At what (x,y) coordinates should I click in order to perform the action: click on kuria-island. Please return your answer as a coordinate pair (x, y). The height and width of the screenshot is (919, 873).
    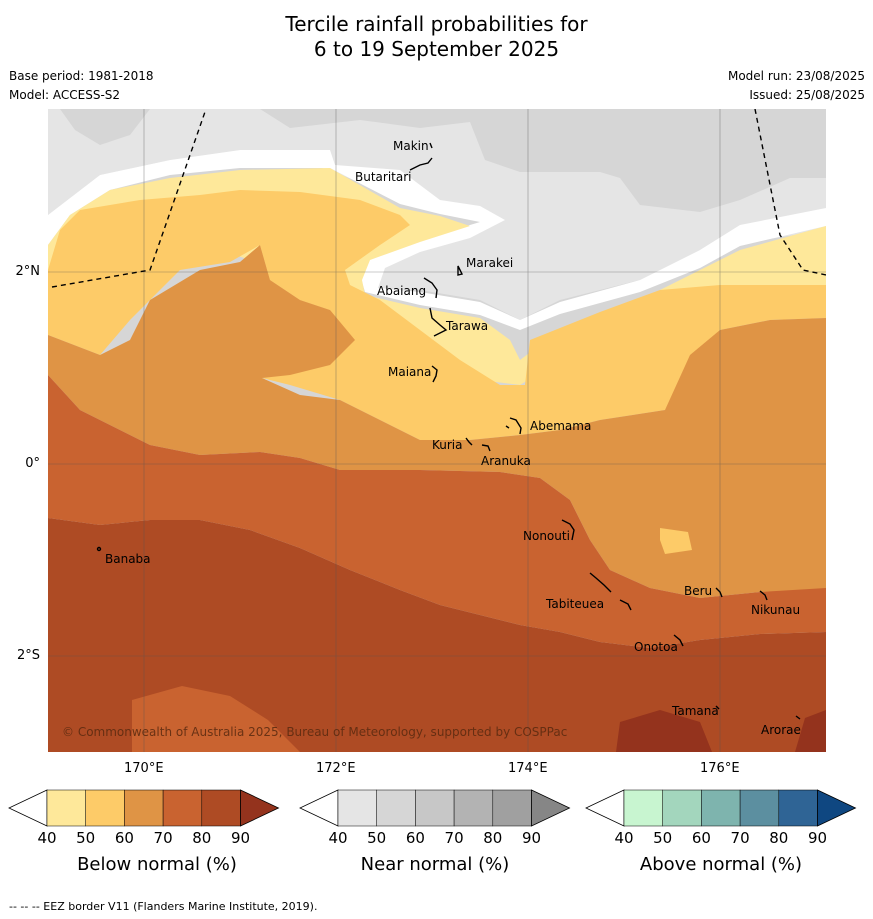
    Looking at the image, I should click on (469, 441).